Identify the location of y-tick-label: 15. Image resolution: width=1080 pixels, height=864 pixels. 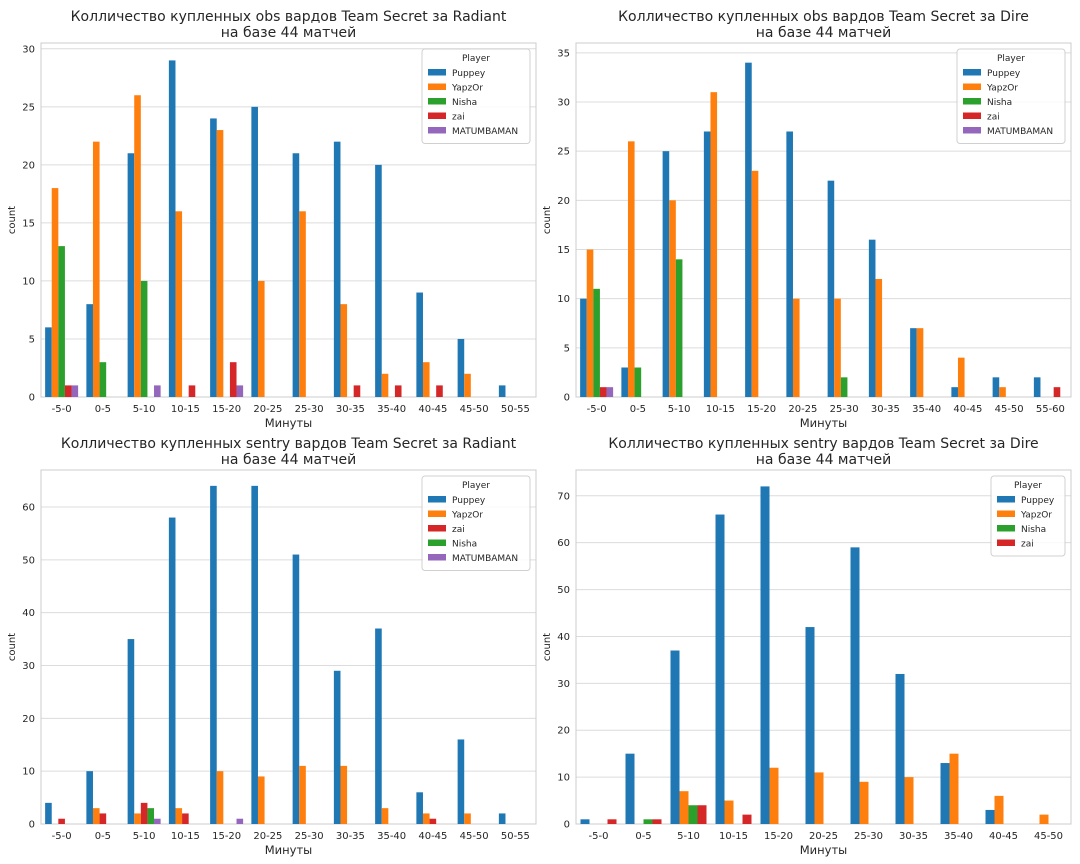
(28, 223).